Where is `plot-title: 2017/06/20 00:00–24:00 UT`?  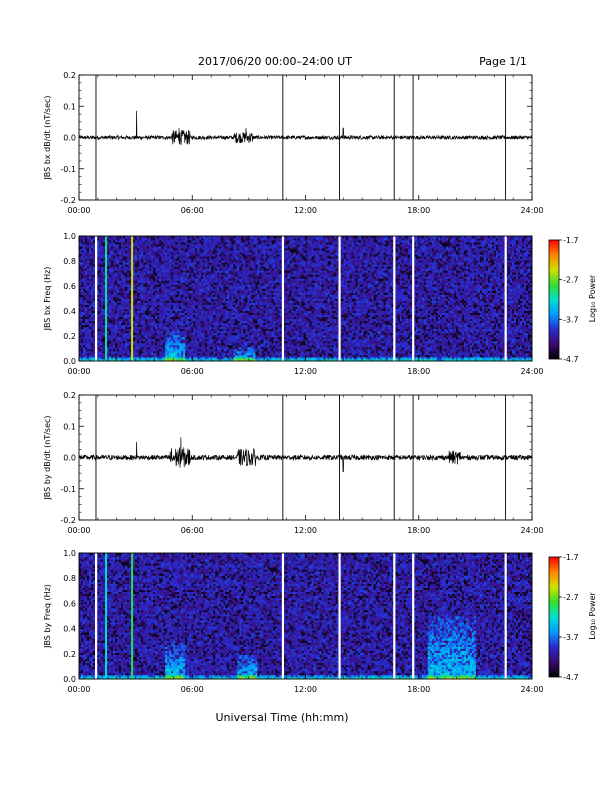 plot-title: 2017/06/20 00:00–24:00 UT is located at coordinates (275, 61).